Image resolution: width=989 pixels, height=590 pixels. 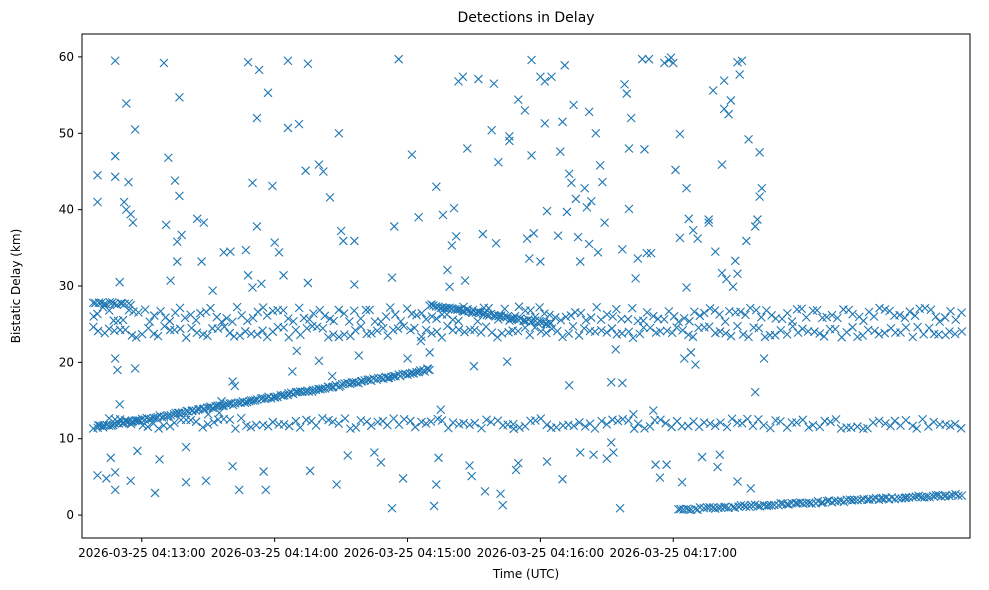 I want to click on chart-title: Detections in Delay, so click(x=525, y=18).